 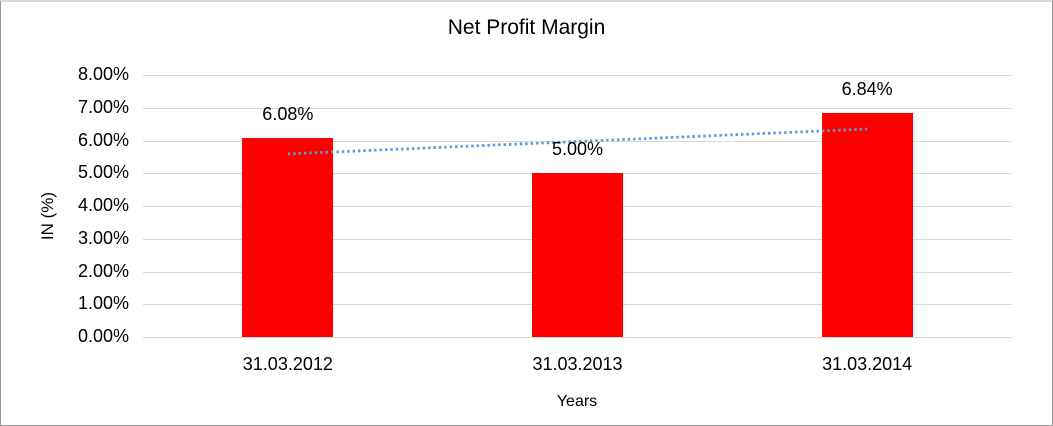 What do you see at coordinates (103, 139) in the screenshot?
I see `y-tick-label: 6.00%` at bounding box center [103, 139].